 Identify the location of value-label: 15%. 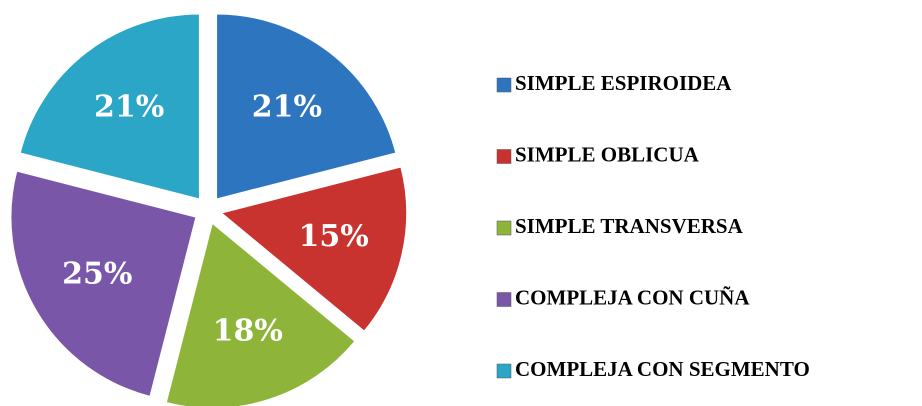
(333, 236).